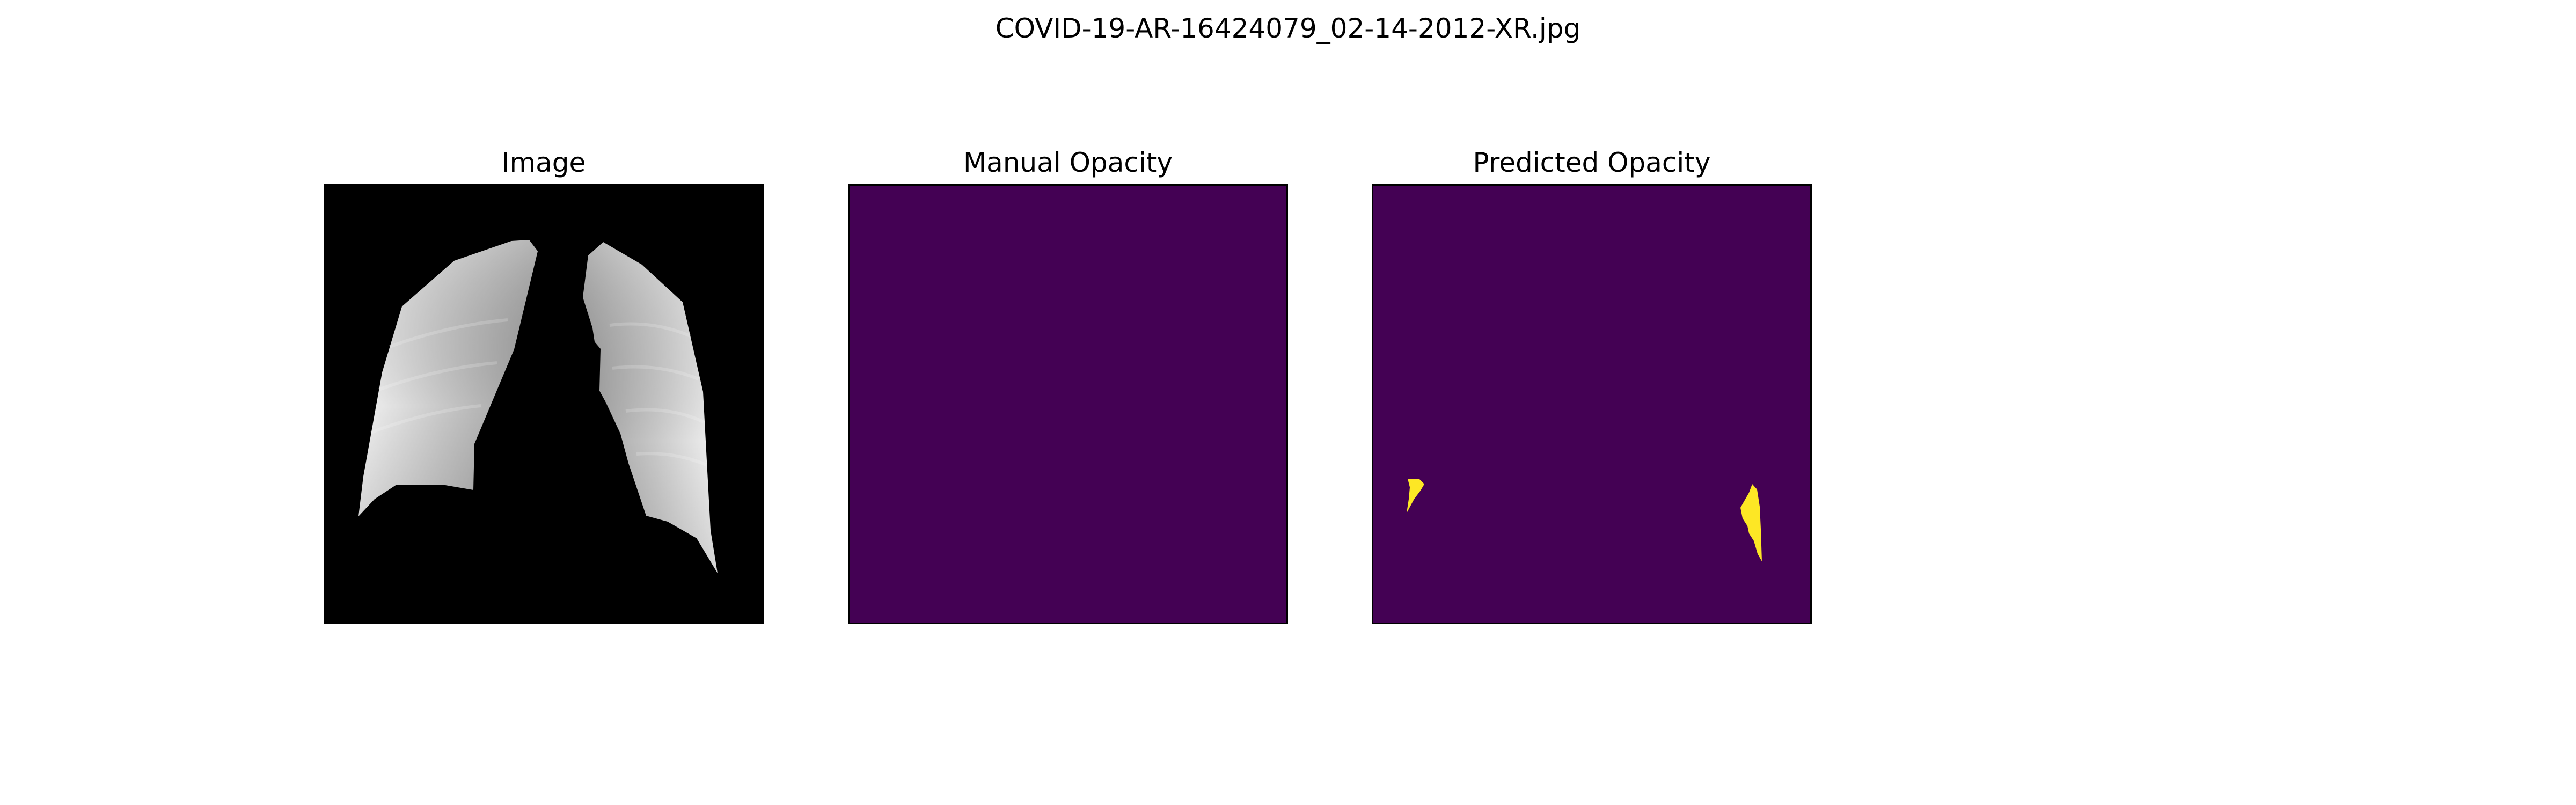  What do you see at coordinates (1068, 162) in the screenshot?
I see `manual-opacity-title: Manual Opacity` at bounding box center [1068, 162].